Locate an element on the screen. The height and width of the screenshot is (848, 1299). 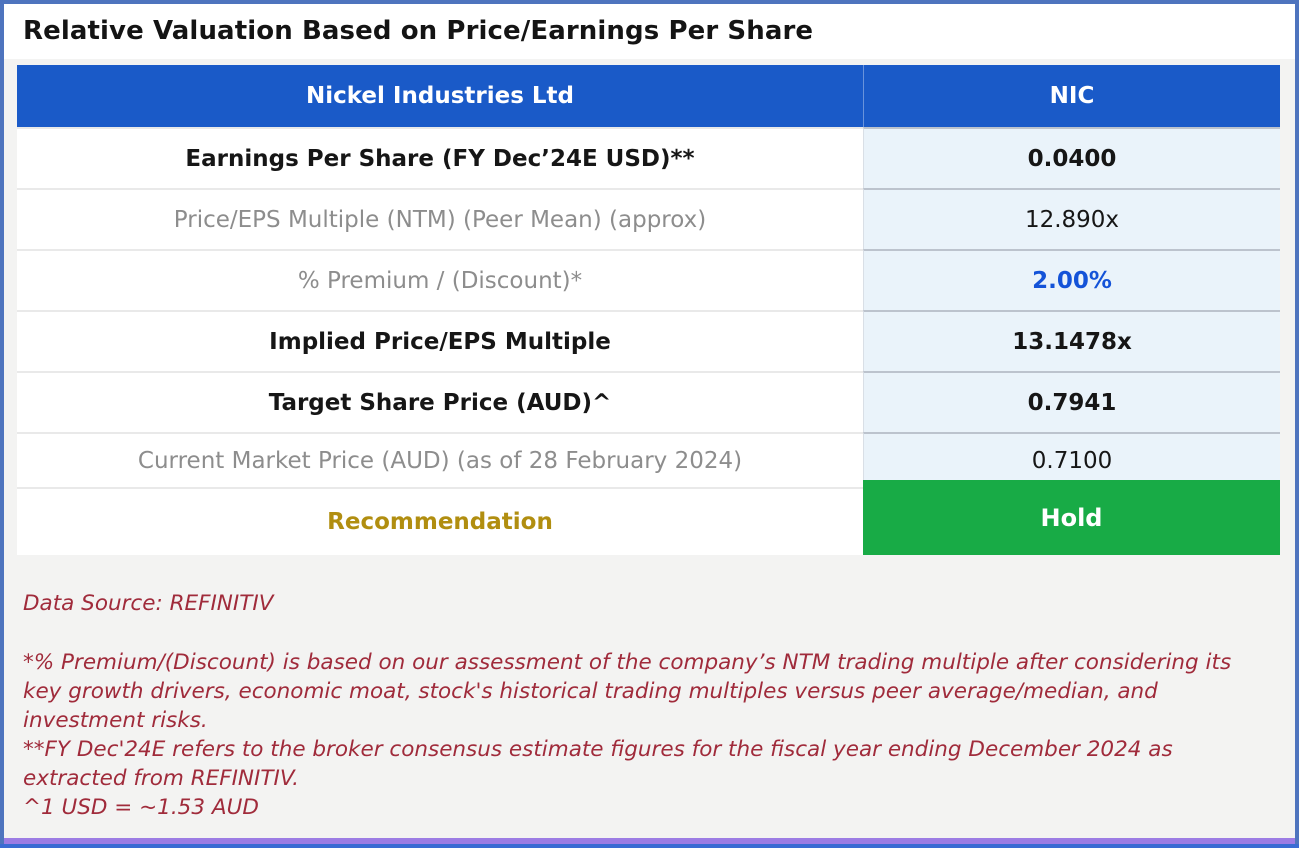
bottom-blue-bar is located at coordinates (649, 846).